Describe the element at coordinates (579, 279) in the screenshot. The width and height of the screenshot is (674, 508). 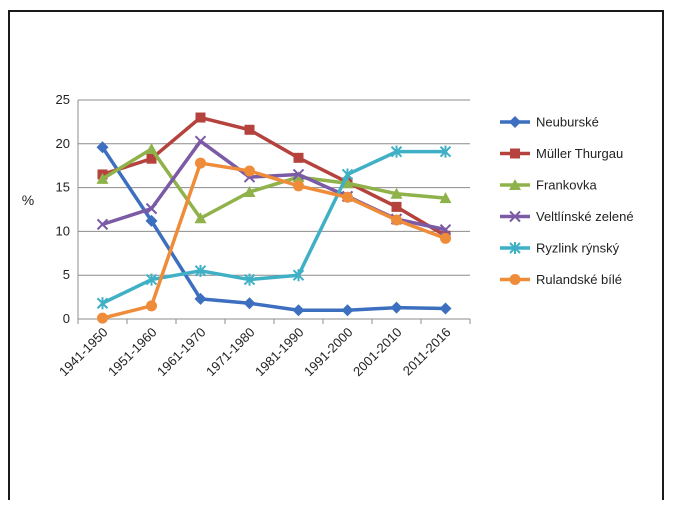
I see `legend-label: Rulandské bílé` at that location.